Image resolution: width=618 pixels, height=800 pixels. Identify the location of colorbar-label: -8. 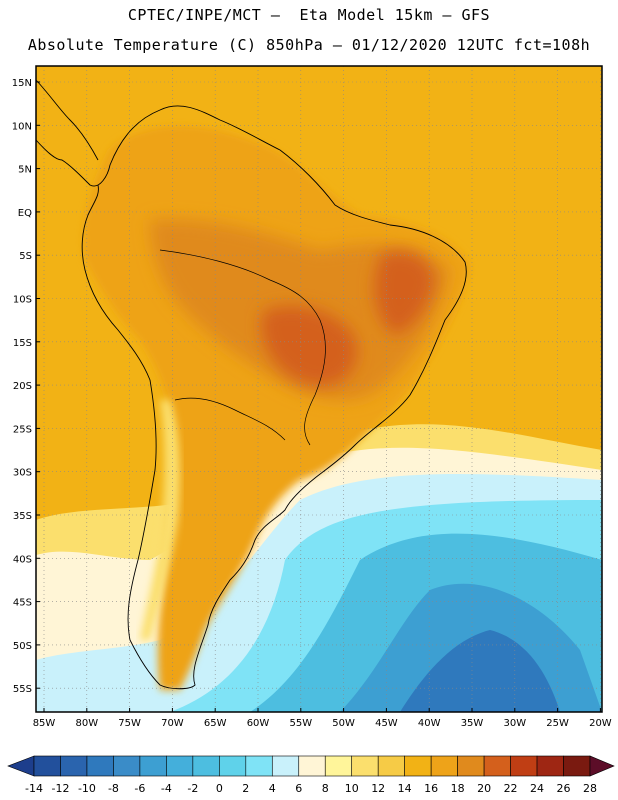
(113, 788).